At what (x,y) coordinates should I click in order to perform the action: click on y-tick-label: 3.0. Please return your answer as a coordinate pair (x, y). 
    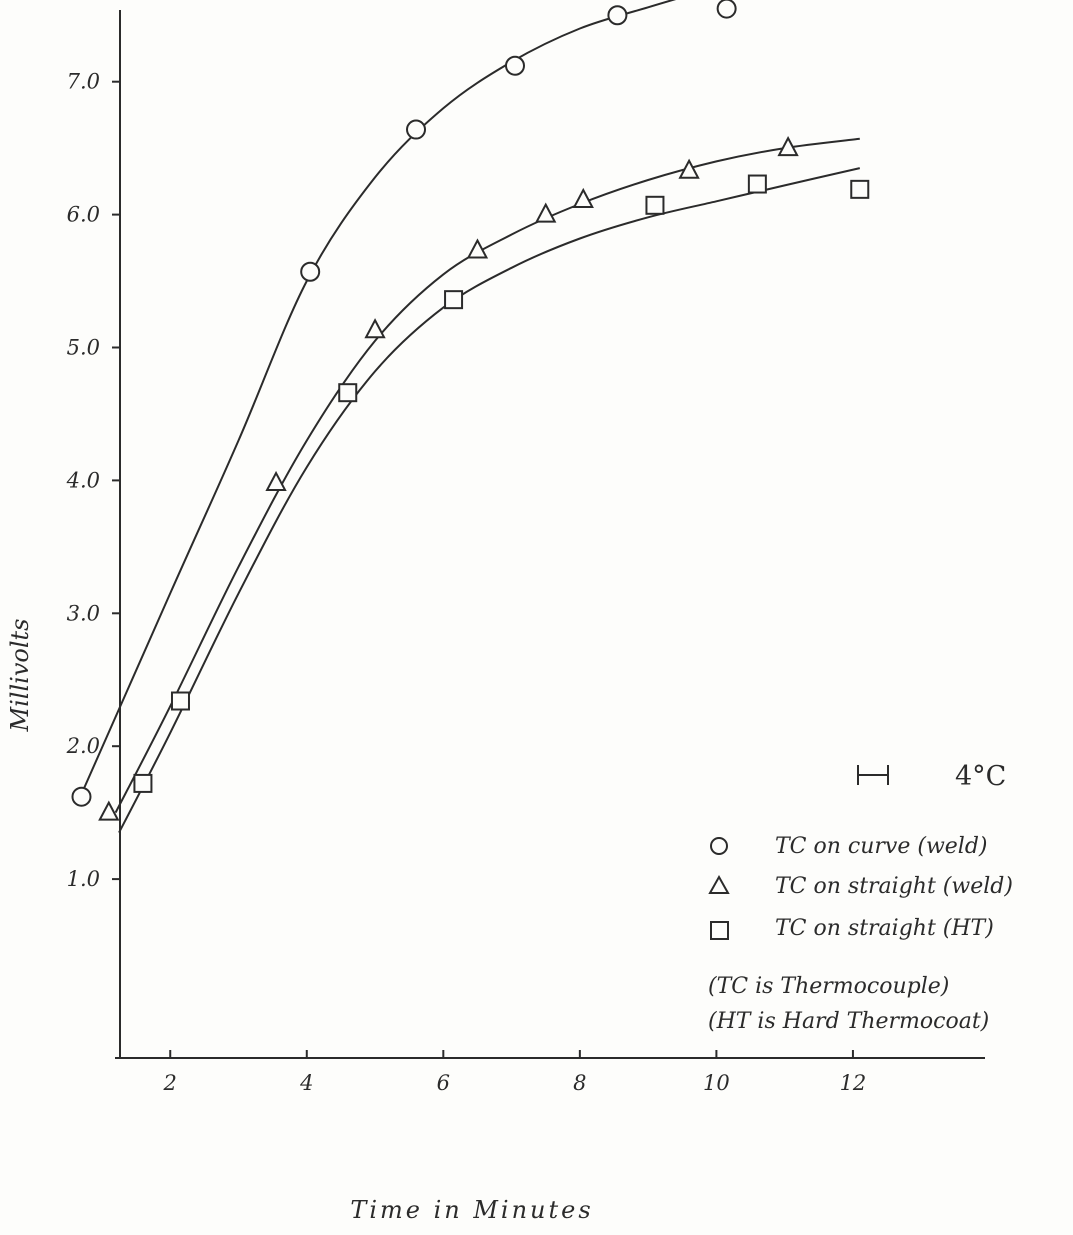
    Looking at the image, I should click on (83, 613).